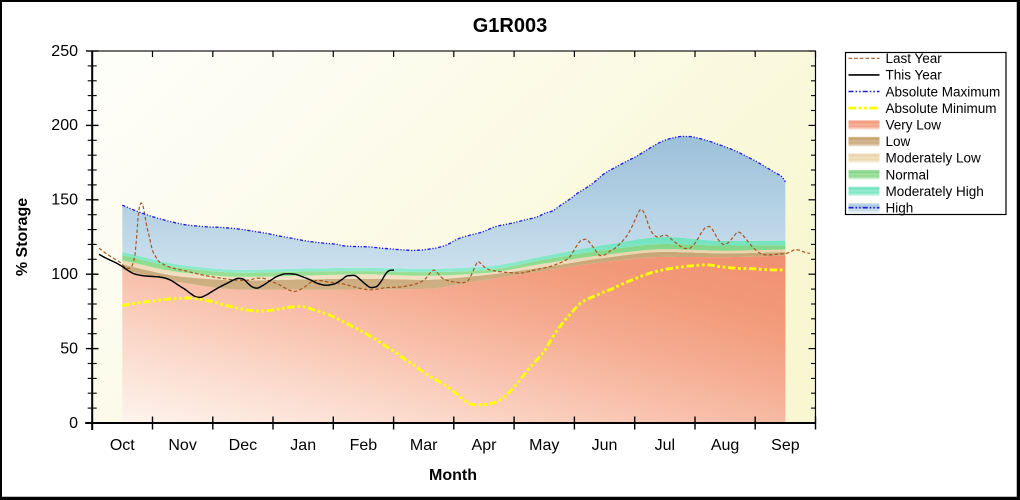 This screenshot has height=500, width=1020. Describe the element at coordinates (785, 445) in the screenshot. I see `svg-text: Sep` at that location.